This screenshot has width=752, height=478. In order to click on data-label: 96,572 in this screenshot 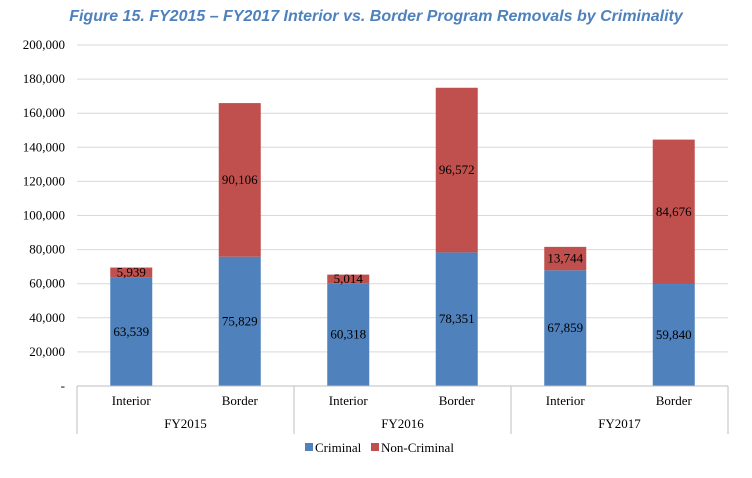, I will do `click(457, 169)`.